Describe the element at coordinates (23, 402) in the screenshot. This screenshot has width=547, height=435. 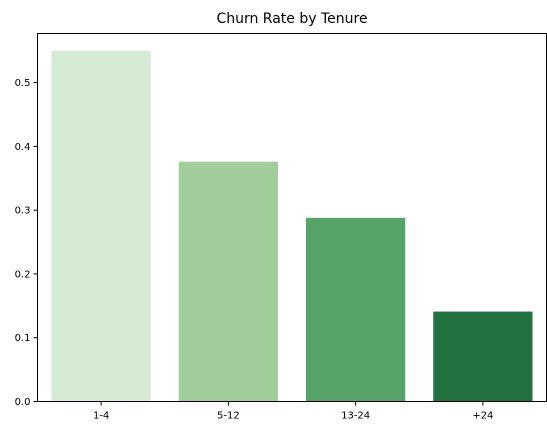
I see `y-tick-label: 0.0` at that location.